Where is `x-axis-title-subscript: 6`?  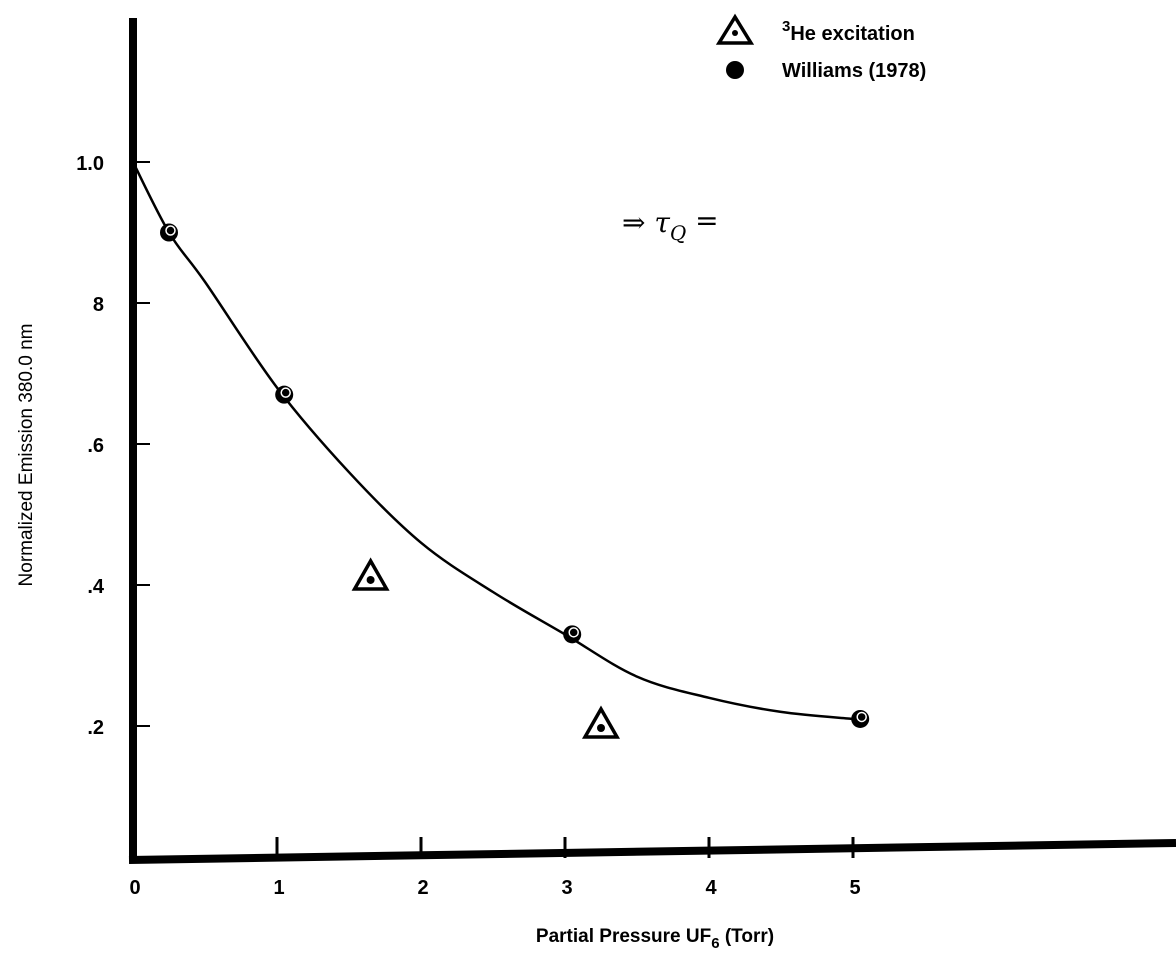
x-axis-title-subscript: 6 is located at coordinates (715, 943).